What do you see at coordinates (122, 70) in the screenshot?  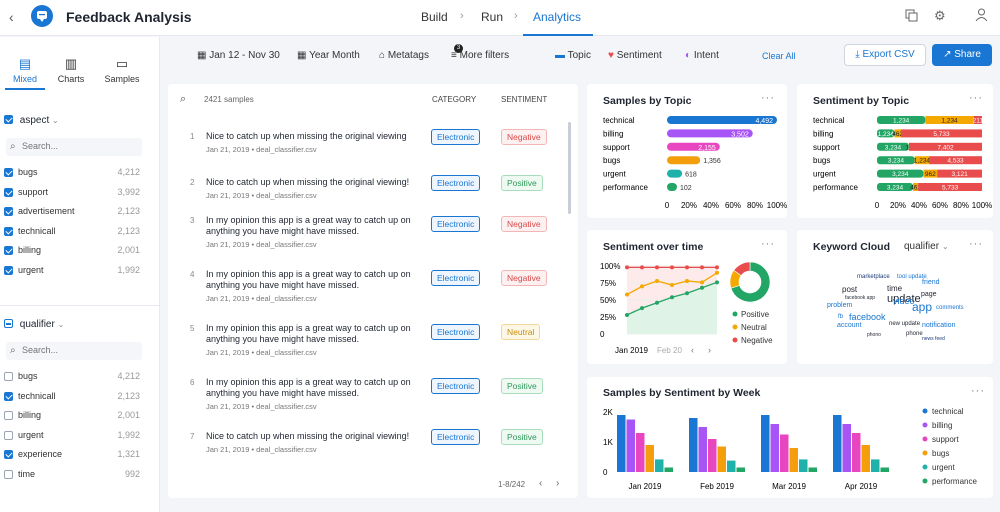 I see `view-samples: ▭ Samples` at bounding box center [122, 70].